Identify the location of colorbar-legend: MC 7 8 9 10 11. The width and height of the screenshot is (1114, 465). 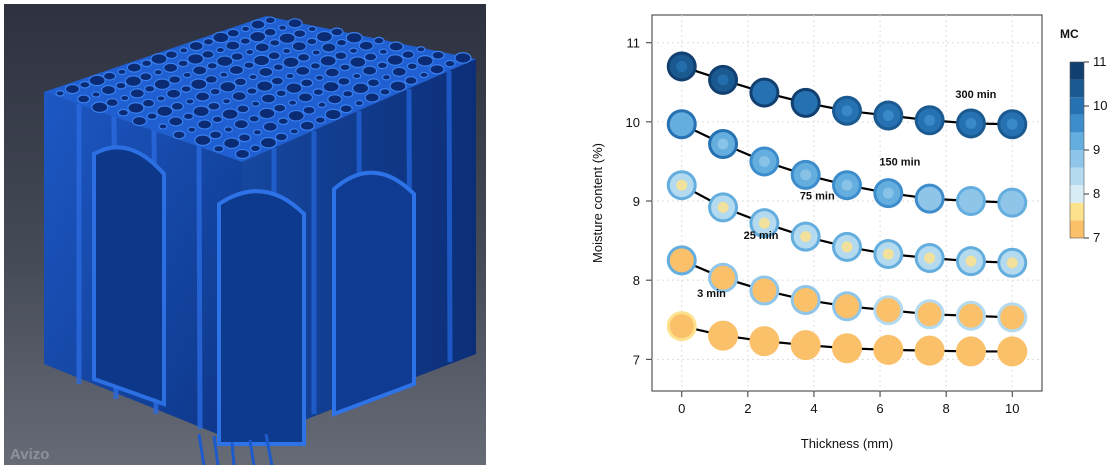
(1083, 136).